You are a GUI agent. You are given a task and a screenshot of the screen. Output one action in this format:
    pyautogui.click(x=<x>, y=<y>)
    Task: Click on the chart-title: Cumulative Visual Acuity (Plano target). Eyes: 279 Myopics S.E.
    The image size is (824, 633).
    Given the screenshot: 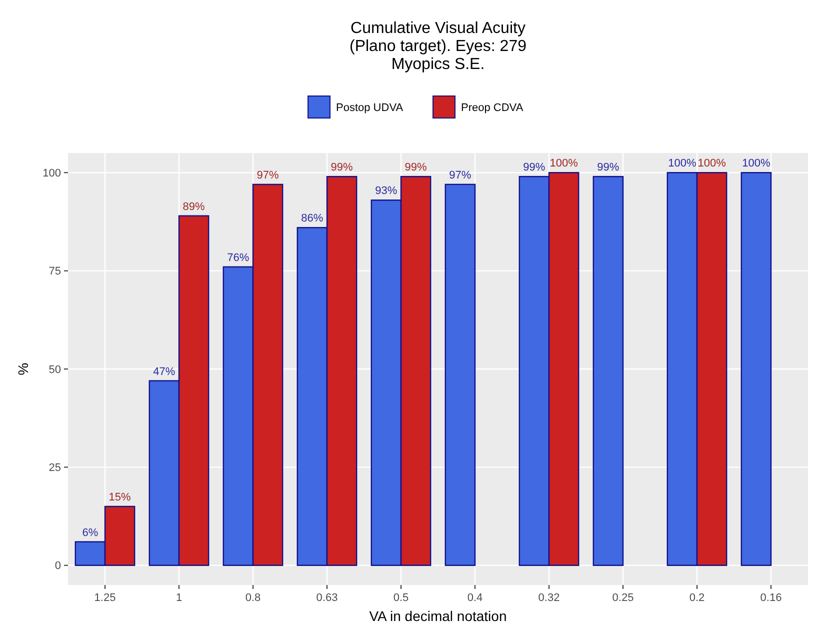 What is the action you would take?
    pyautogui.click(x=438, y=46)
    